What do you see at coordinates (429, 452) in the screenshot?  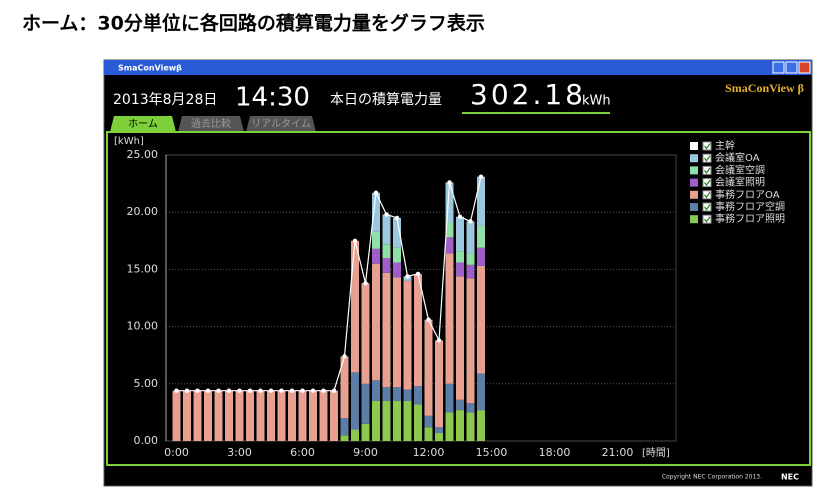 I see `x-tick-label: 12:00` at bounding box center [429, 452].